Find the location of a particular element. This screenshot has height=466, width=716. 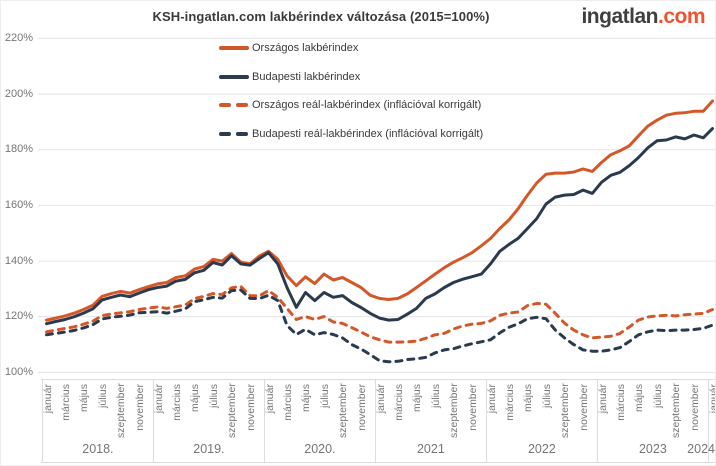

legend-item-orszagos-lakberindex: Országos lakbérindex is located at coordinates (351, 48).